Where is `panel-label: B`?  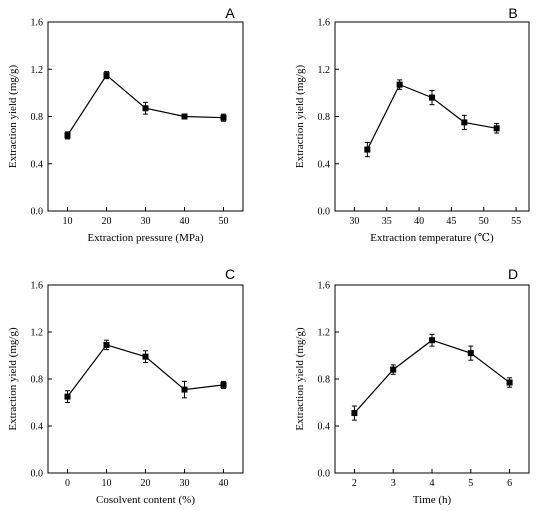
panel-label: B is located at coordinates (512, 13).